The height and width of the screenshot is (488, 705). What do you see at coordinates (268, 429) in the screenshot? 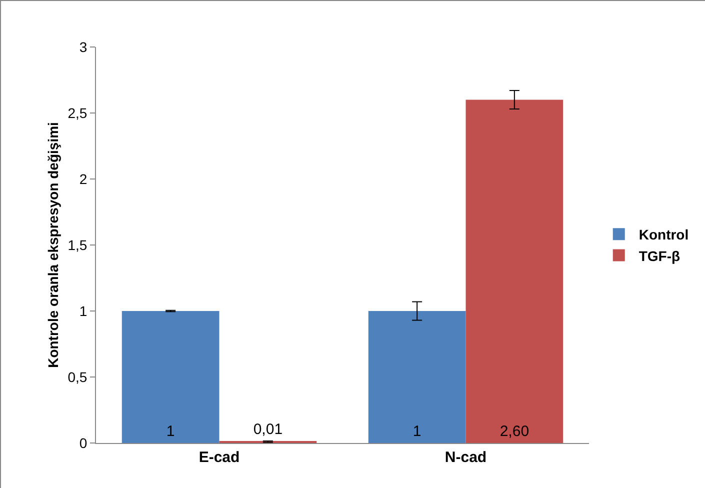
I see `data-label: 0,01` at bounding box center [268, 429].